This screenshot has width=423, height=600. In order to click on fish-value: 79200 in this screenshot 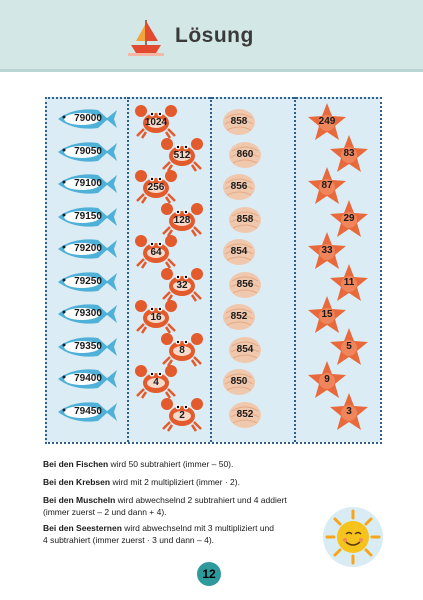, I will do `click(88, 248)`.